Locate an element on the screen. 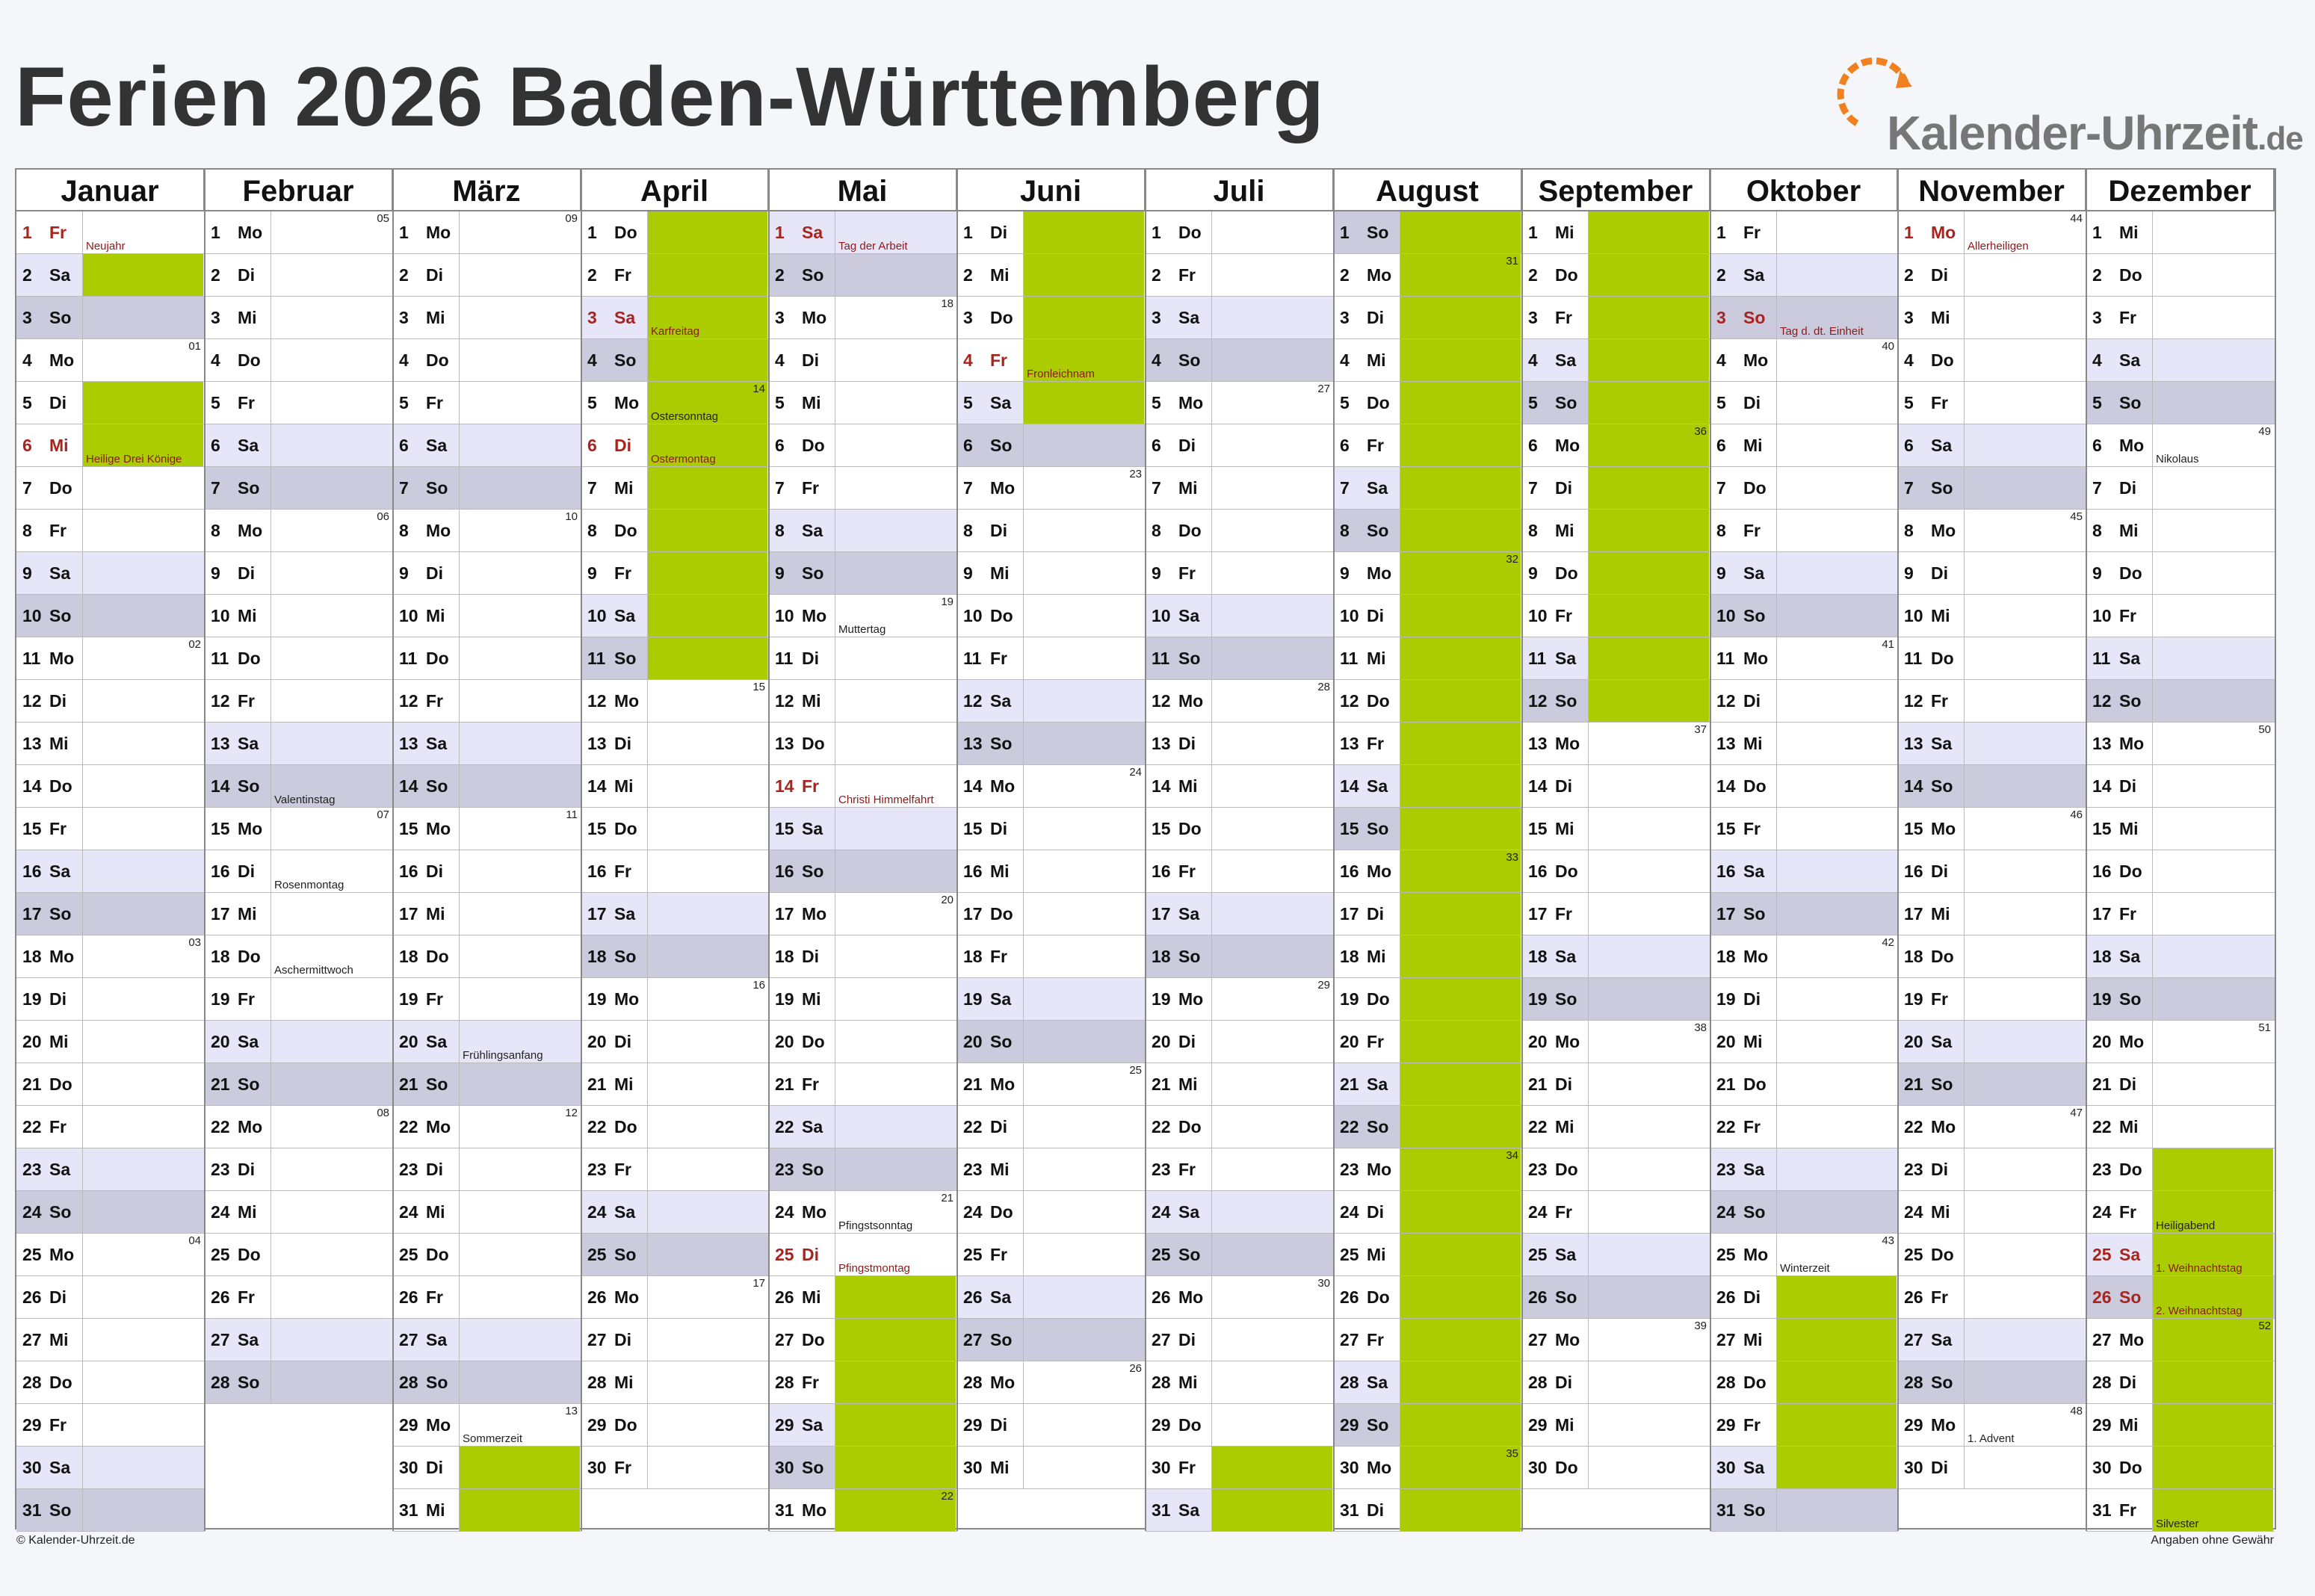  day-cell: 31 Sa is located at coordinates (1240, 1511).